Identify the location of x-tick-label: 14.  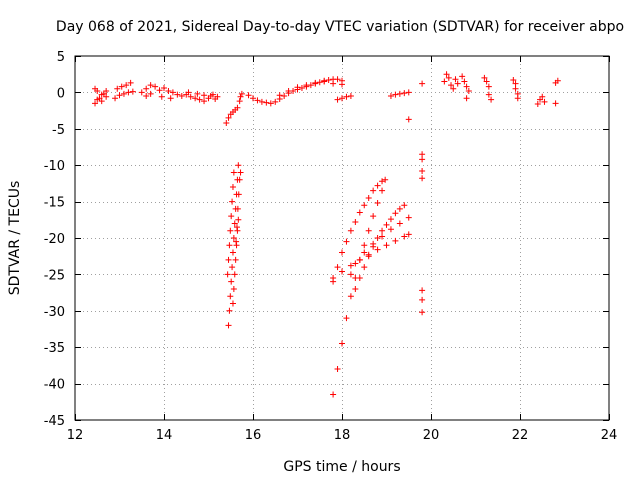
(164, 435).